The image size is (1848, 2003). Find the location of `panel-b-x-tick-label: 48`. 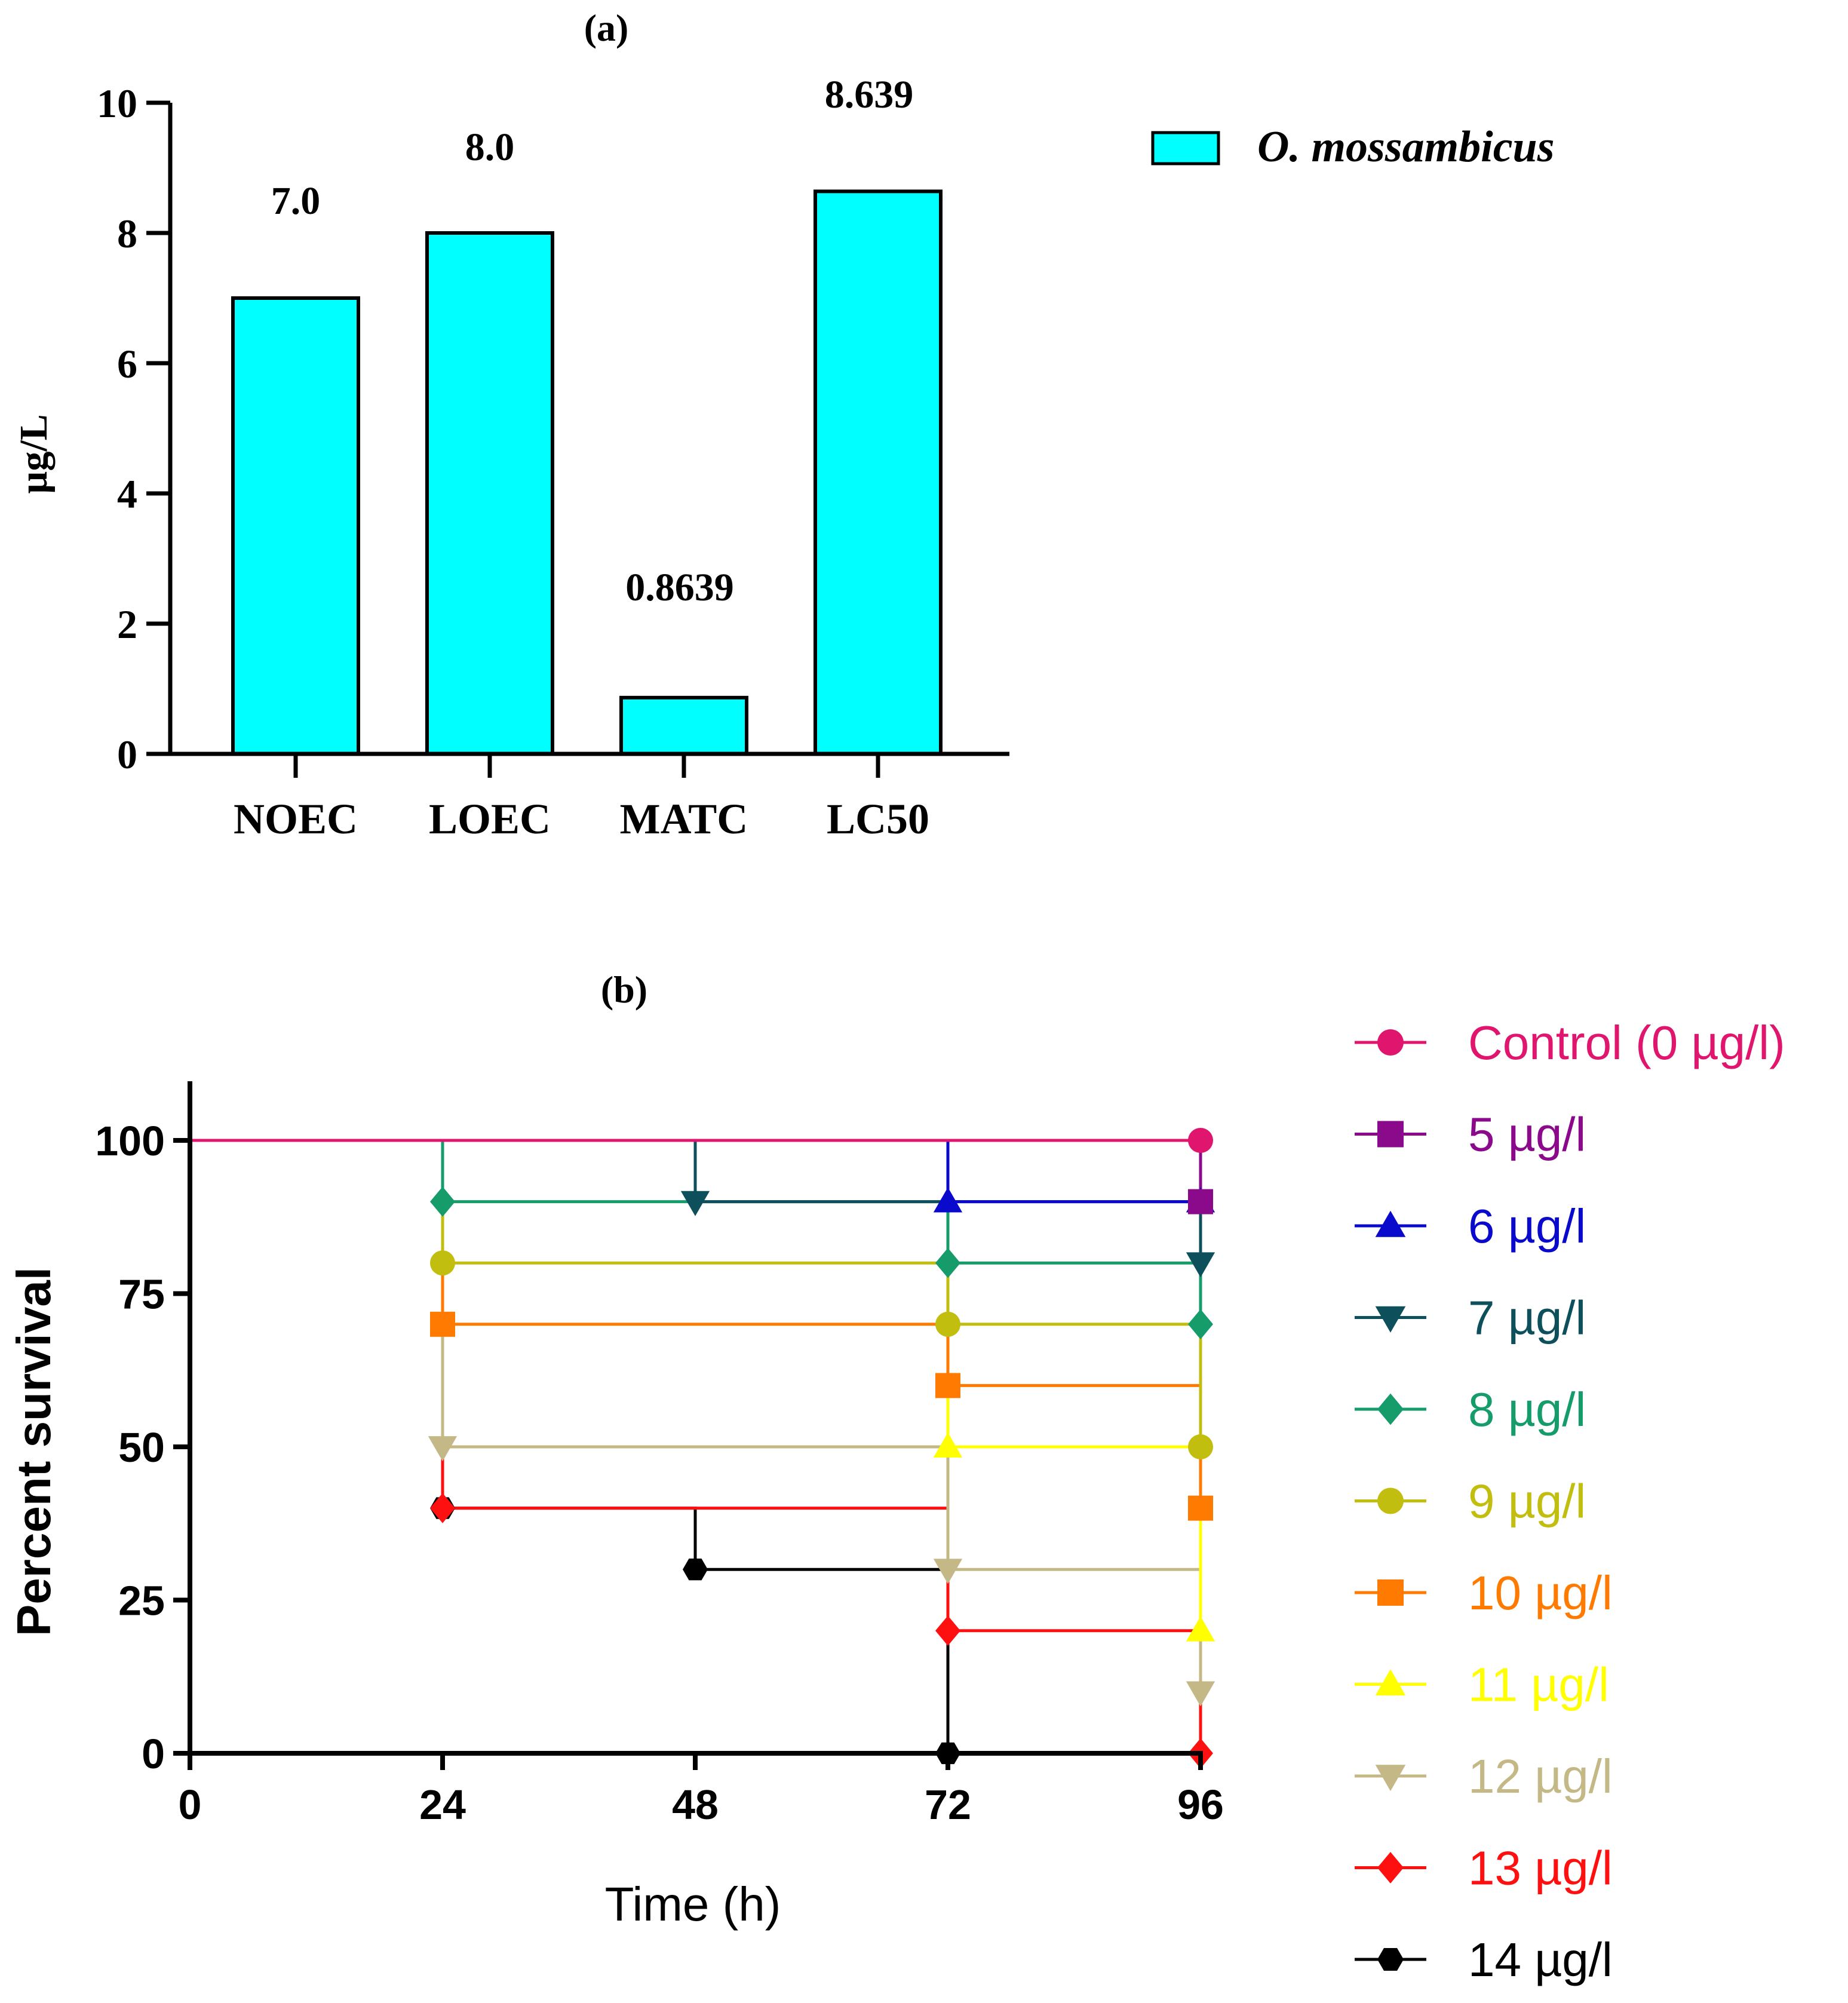

panel-b-x-tick-label: 48 is located at coordinates (695, 1804).